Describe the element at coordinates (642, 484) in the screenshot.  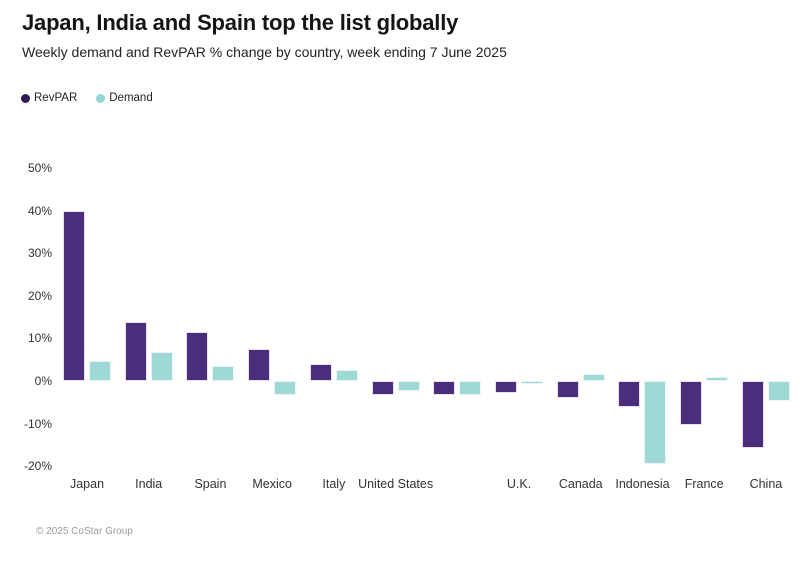
I see `x-axis-label-indonesia: Indonesia` at that location.